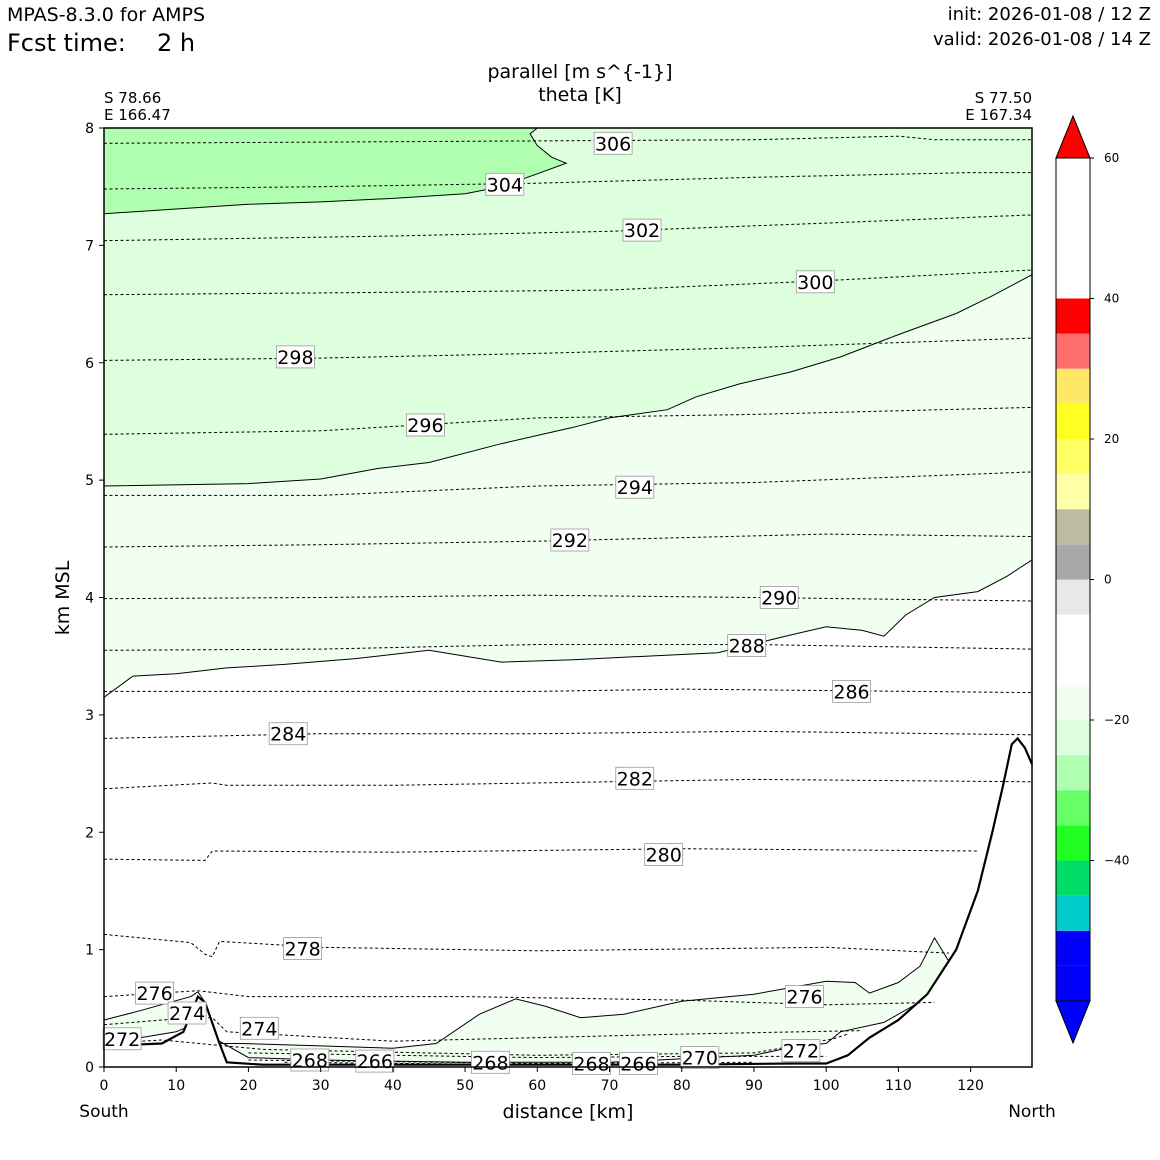 This screenshot has height=1160, width=1160. Describe the element at coordinates (1108, 580) in the screenshot. I see `colorbar-tick-label: 0` at that location.